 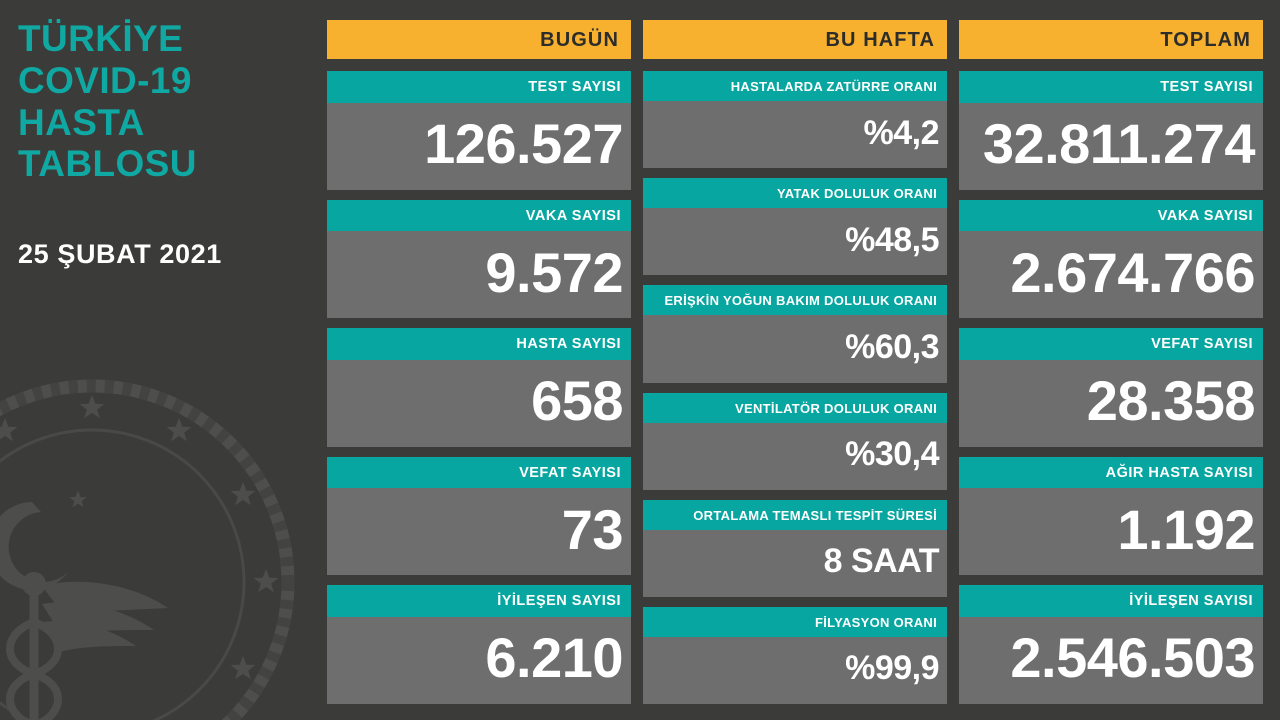 I want to click on metric-row: HASTA SAYISI 658, so click(x=479, y=387).